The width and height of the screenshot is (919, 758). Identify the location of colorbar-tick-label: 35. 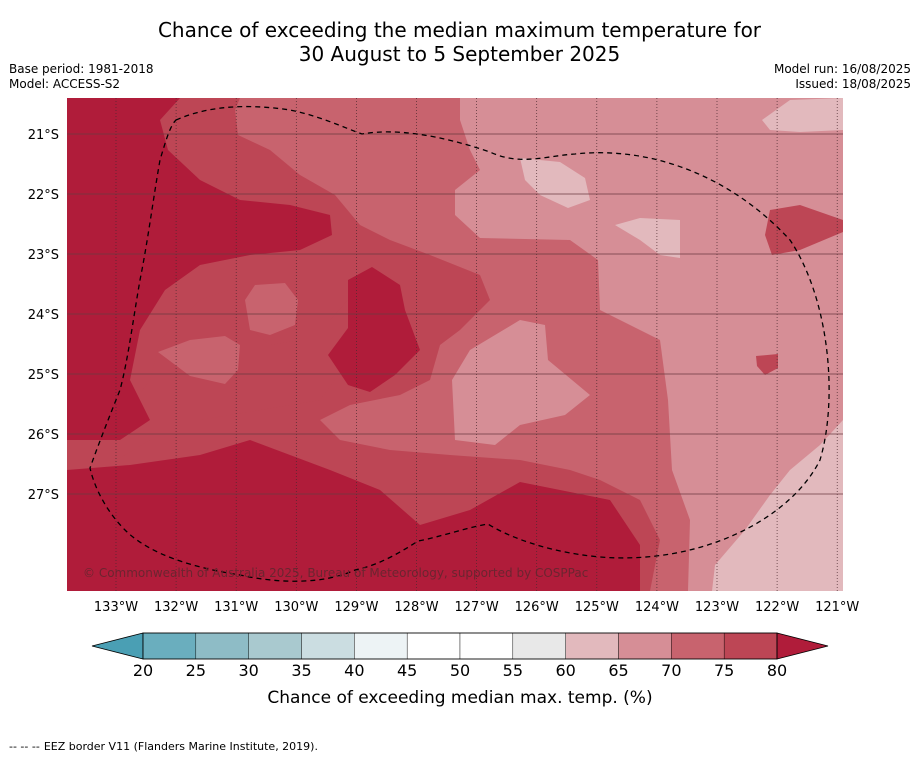
(301, 670).